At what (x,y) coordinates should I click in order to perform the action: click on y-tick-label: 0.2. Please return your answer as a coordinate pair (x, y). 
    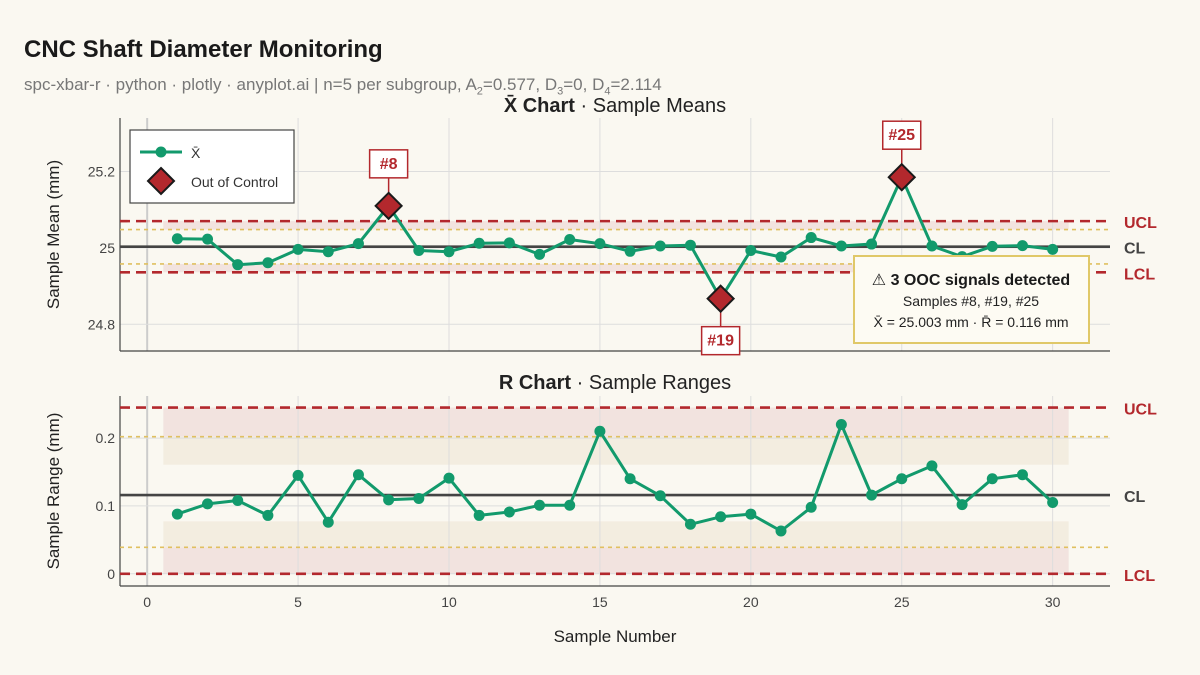
    Looking at the image, I should click on (106, 438).